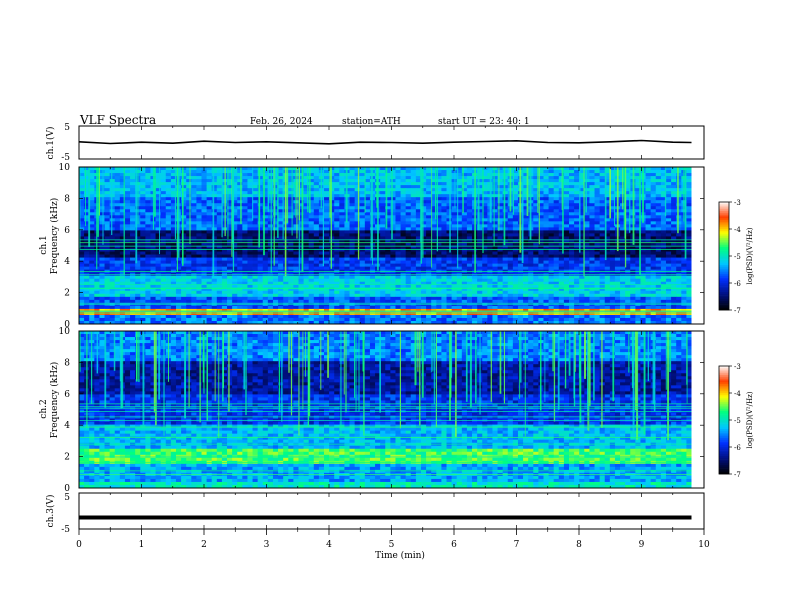 This screenshot has height=612, width=792. Describe the element at coordinates (750, 419) in the screenshot. I see `ch2-colorbar-label: log(PSD)(V²/Hz)` at that location.